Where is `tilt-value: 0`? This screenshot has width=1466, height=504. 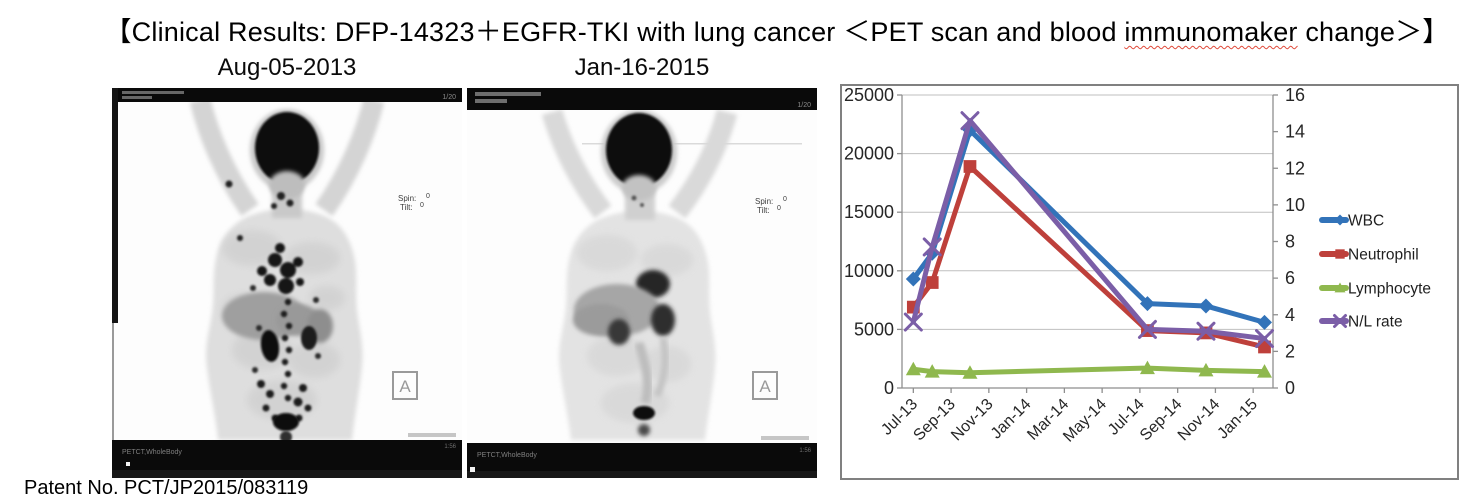 tilt-value: 0 is located at coordinates (422, 205).